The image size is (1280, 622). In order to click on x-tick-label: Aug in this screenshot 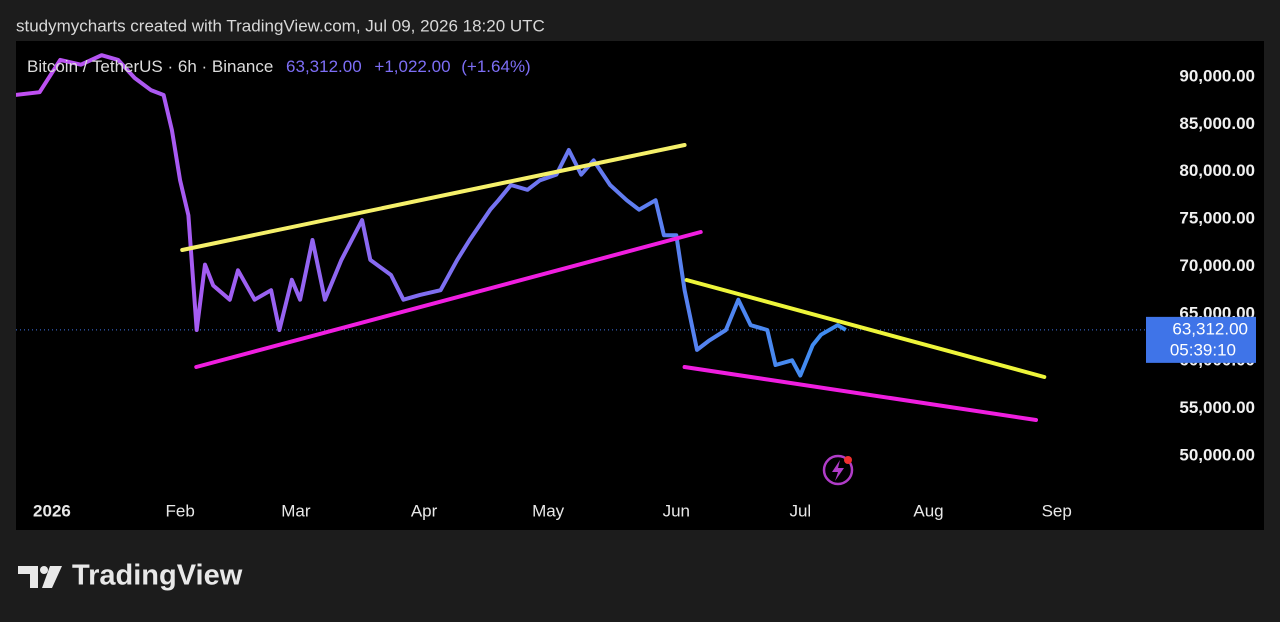, I will do `click(928, 510)`.